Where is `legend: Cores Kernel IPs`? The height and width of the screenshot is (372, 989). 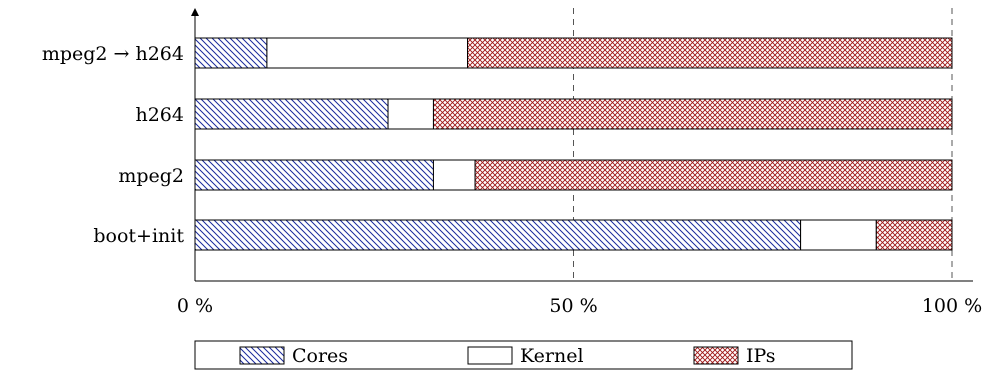
legend: Cores Kernel IPs is located at coordinates (523, 355).